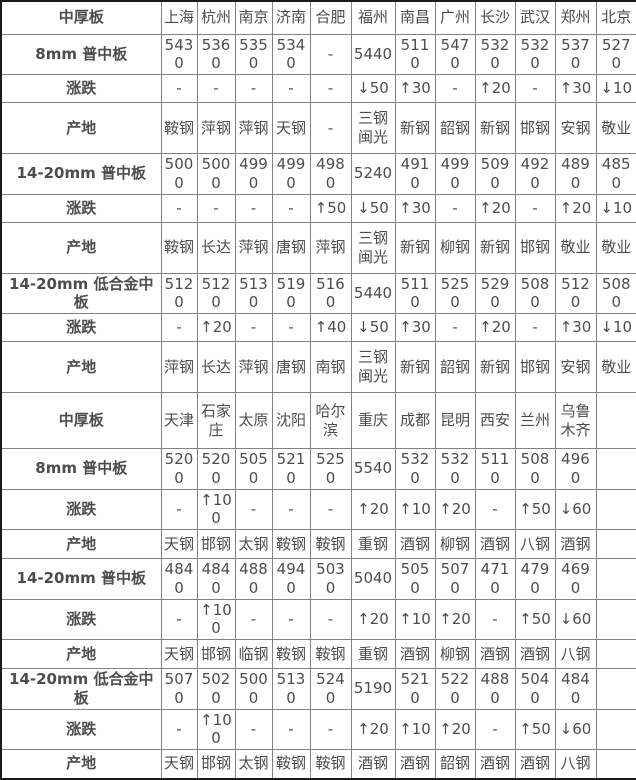  What do you see at coordinates (535, 579) in the screenshot?
I see `price-cell: 4790` at bounding box center [535, 579].